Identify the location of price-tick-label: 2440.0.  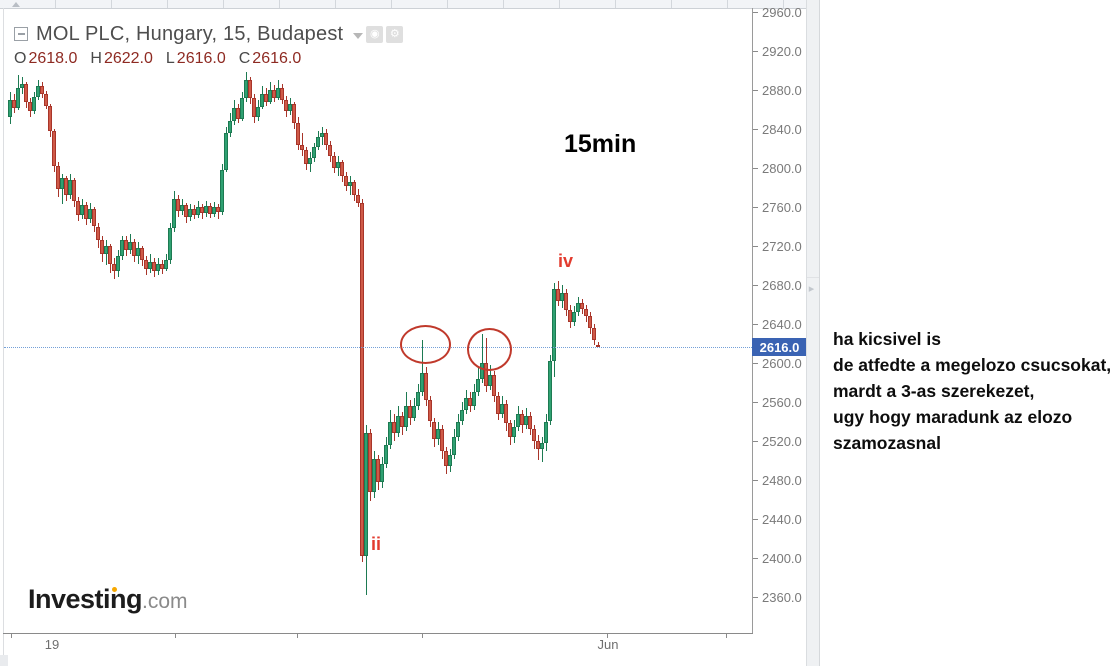
(782, 519).